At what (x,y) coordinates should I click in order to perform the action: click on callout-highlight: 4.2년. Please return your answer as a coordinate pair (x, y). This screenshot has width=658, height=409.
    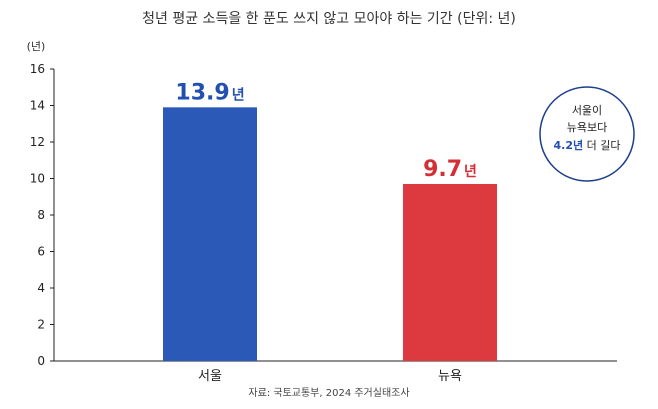
    Looking at the image, I should click on (569, 145).